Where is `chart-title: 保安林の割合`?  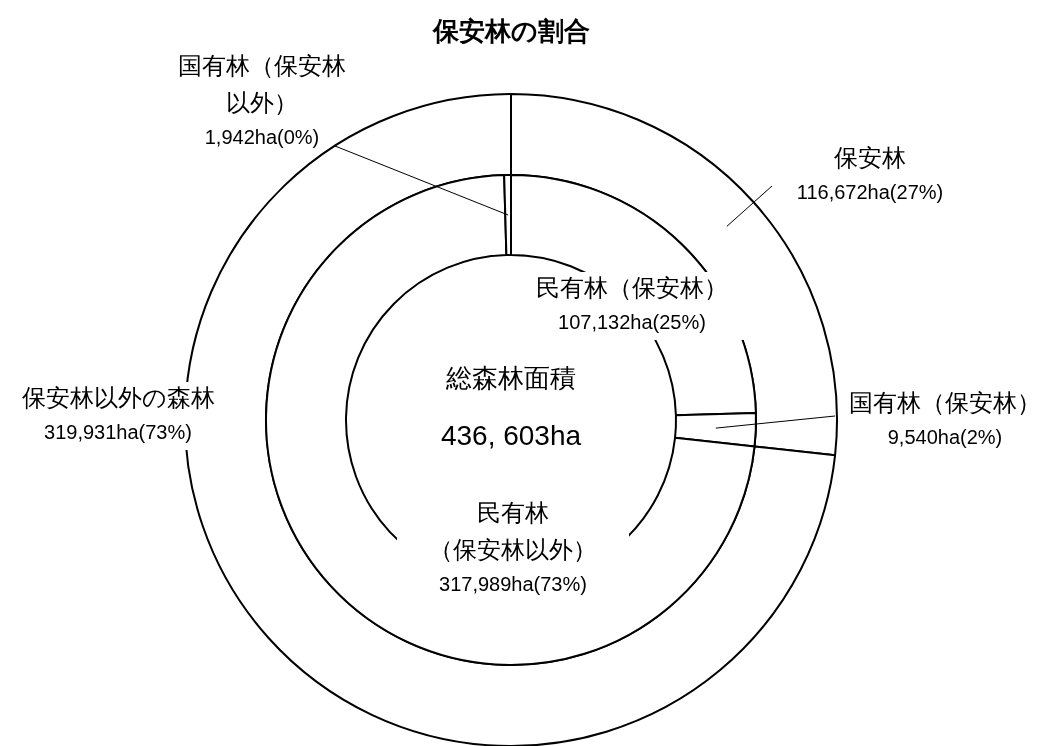
chart-title: 保安林の割合 is located at coordinates (510, 30).